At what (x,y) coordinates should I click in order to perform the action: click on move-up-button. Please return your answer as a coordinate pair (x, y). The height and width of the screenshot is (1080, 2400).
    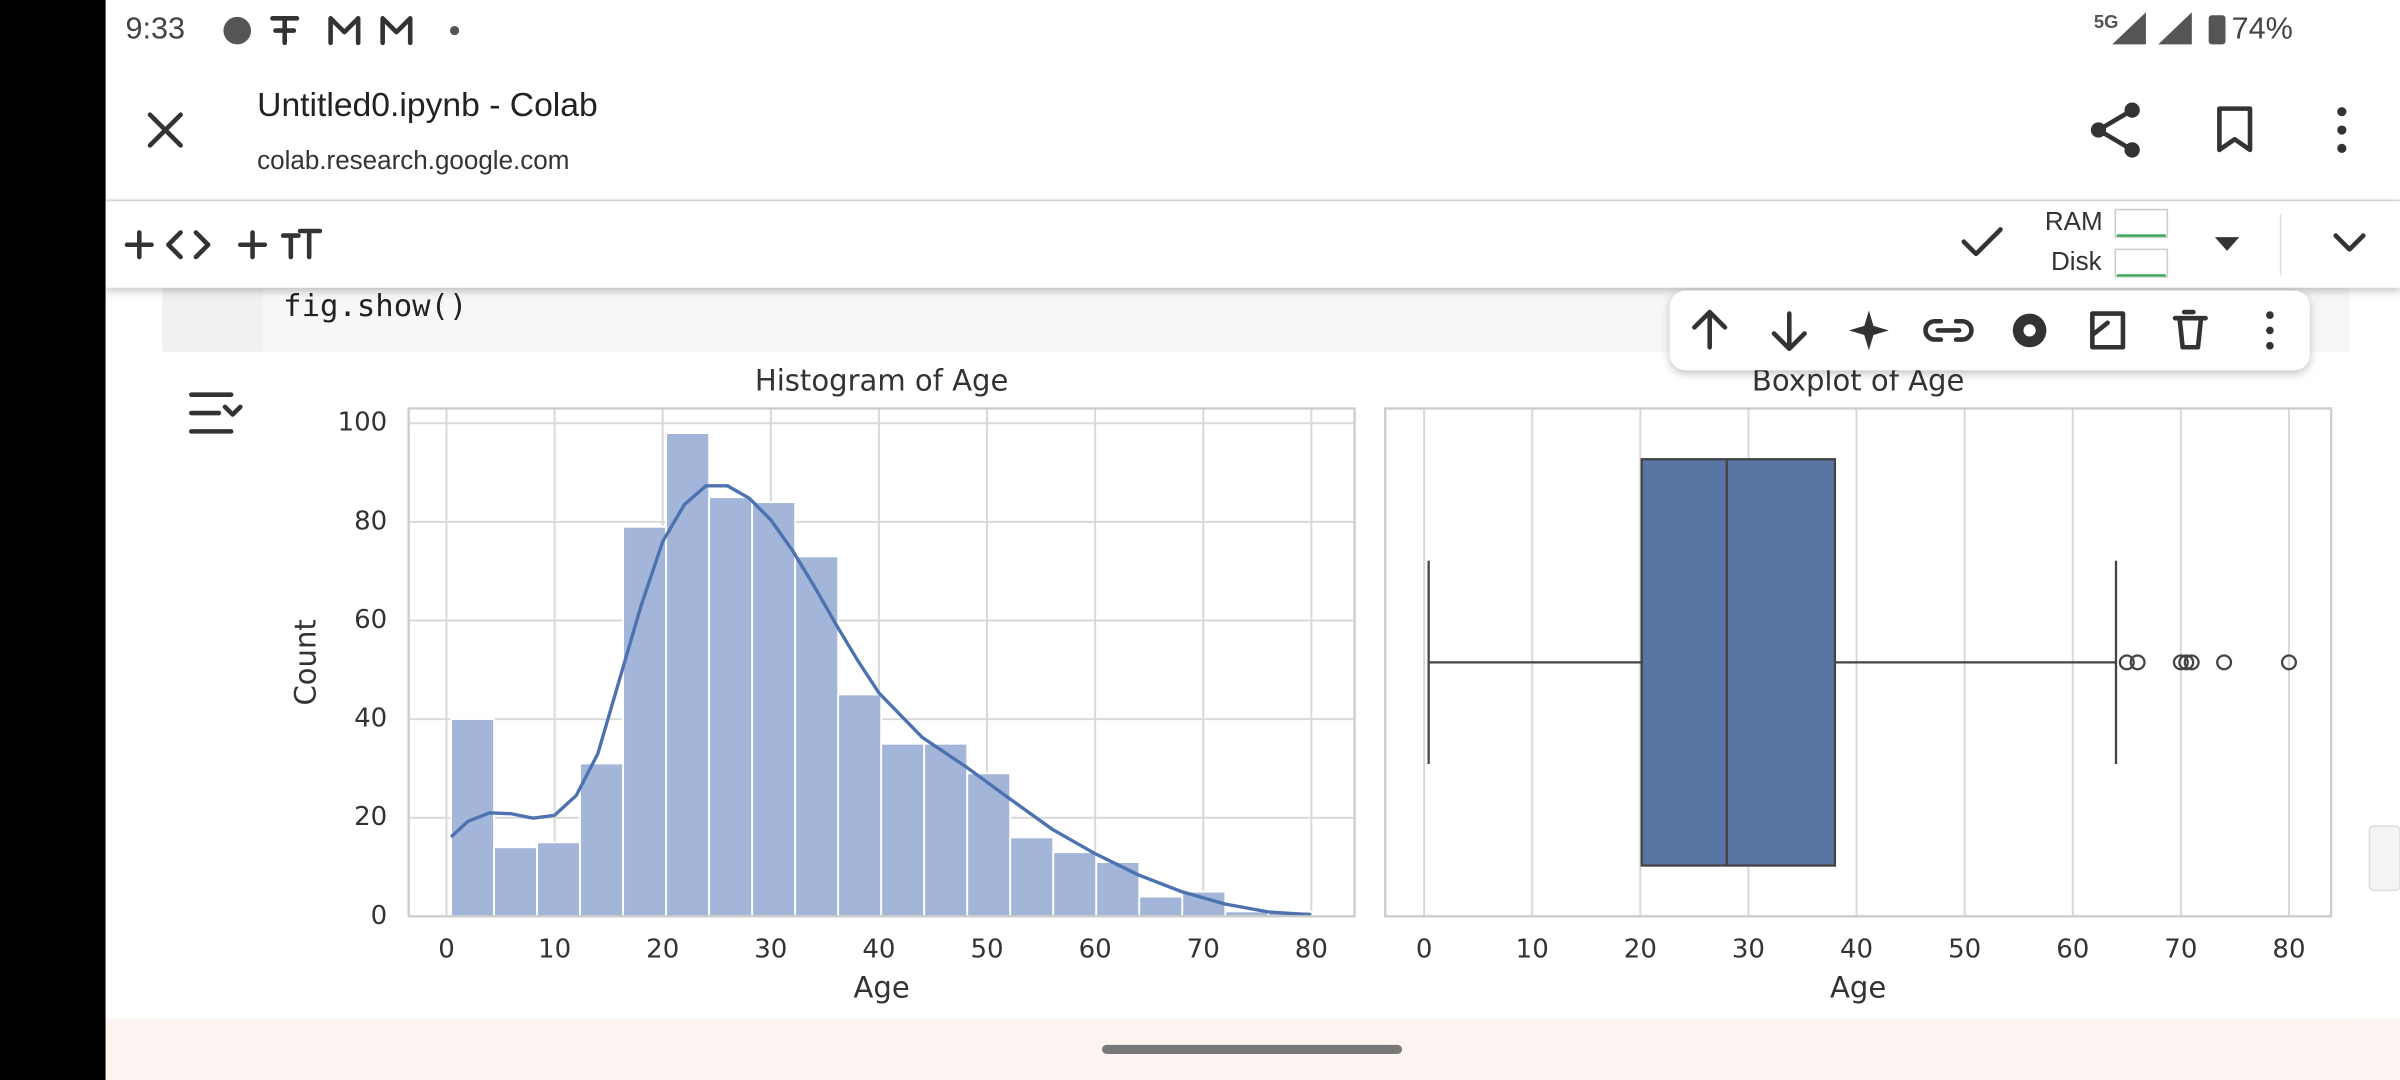
    Looking at the image, I should click on (1710, 329).